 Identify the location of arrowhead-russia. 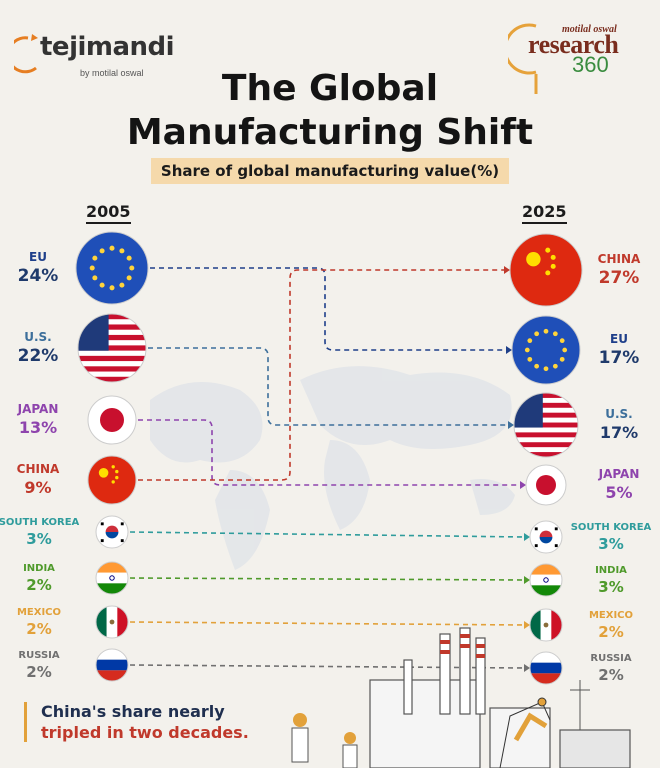
(527, 668).